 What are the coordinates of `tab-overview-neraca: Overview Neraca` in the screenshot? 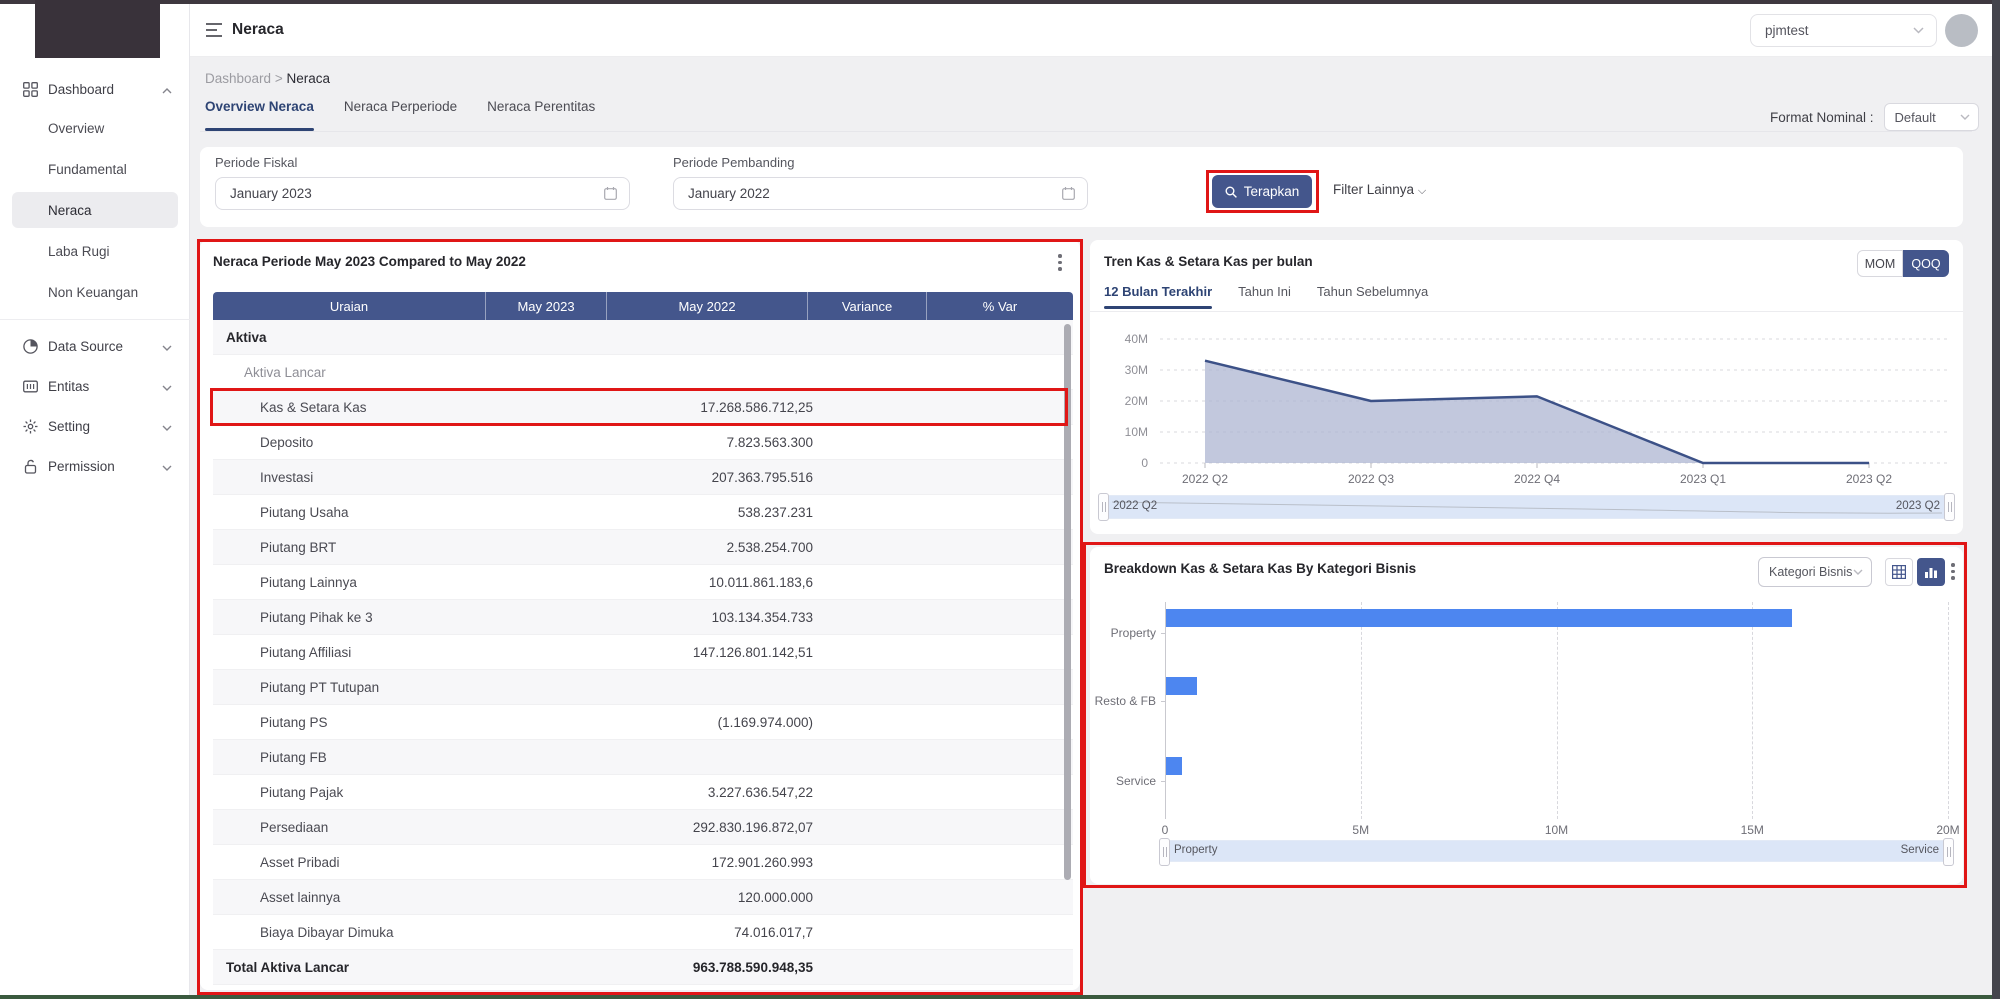 It's located at (259, 115).